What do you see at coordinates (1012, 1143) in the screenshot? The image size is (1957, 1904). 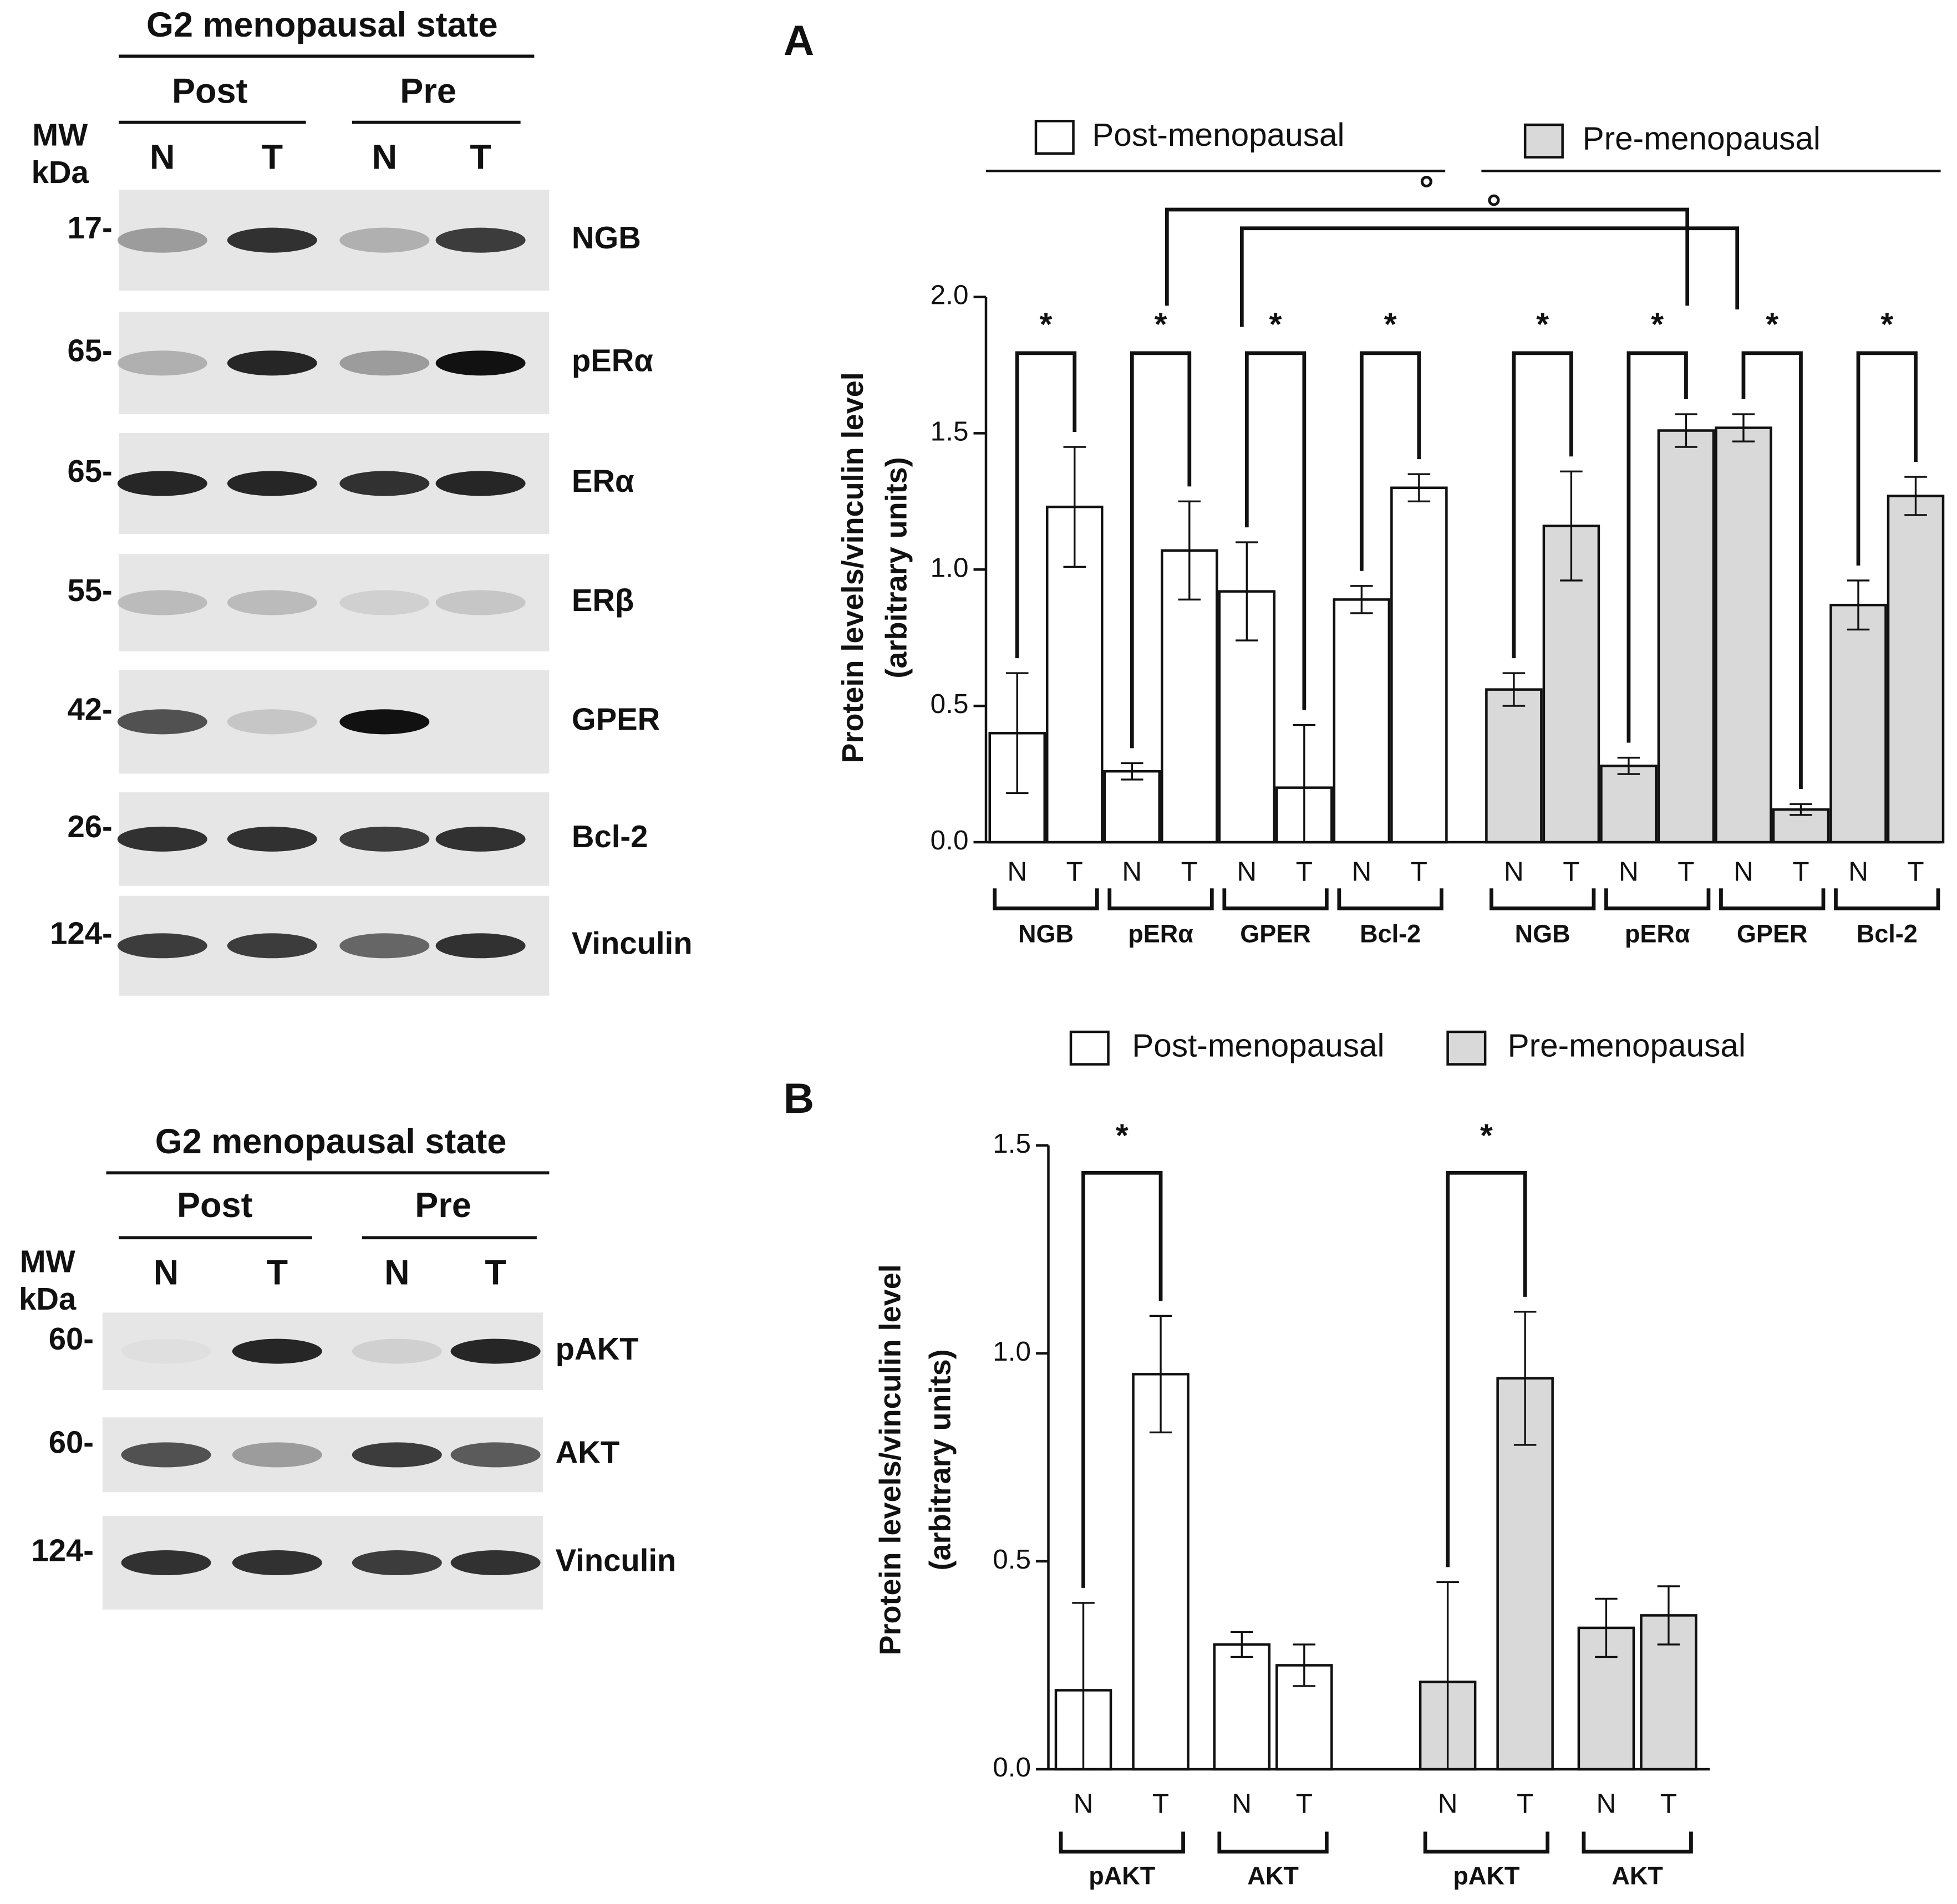 I see `y-tick-label: 1.5` at bounding box center [1012, 1143].